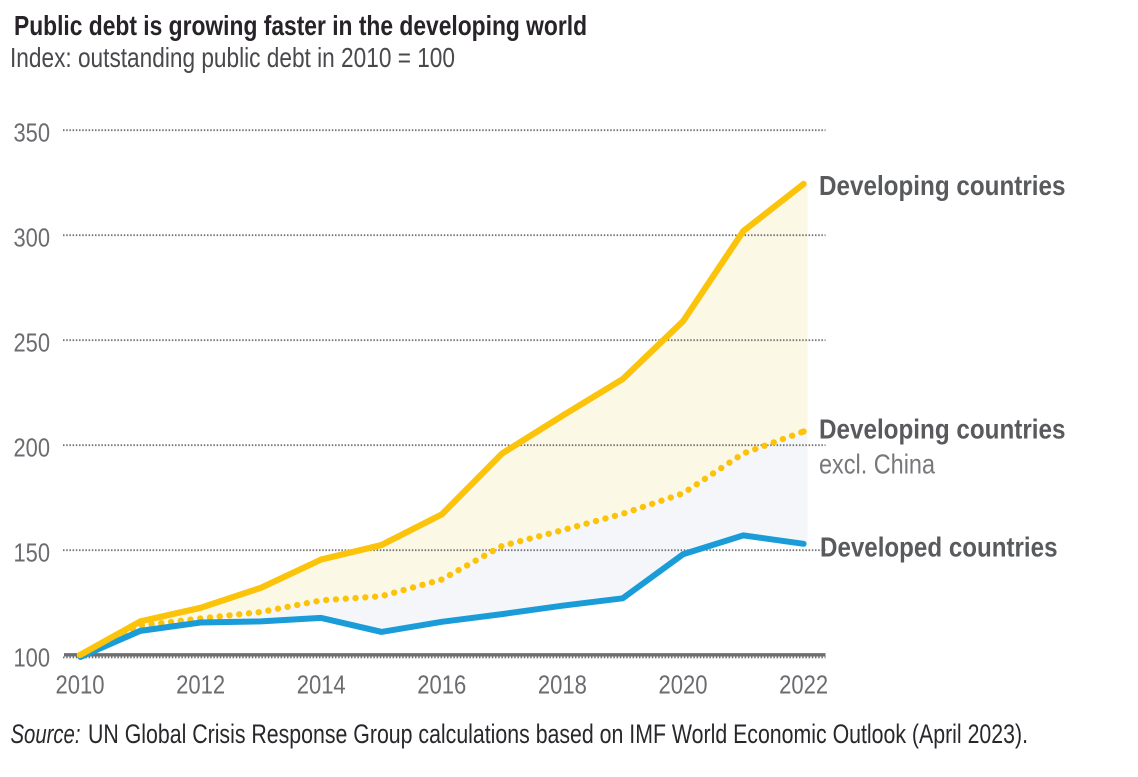 This screenshot has height=777, width=1138. Describe the element at coordinates (32, 238) in the screenshot. I see `svg-text: 300` at that location.